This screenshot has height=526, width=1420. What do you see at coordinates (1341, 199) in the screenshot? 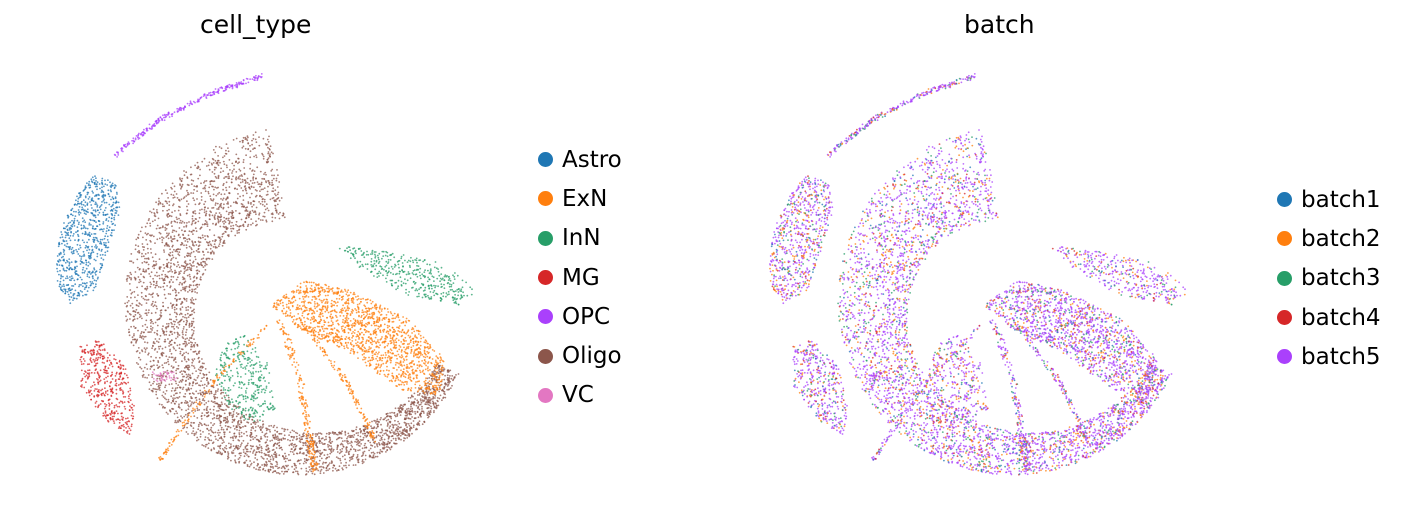
I see `legend-label: batch1` at bounding box center [1341, 199].